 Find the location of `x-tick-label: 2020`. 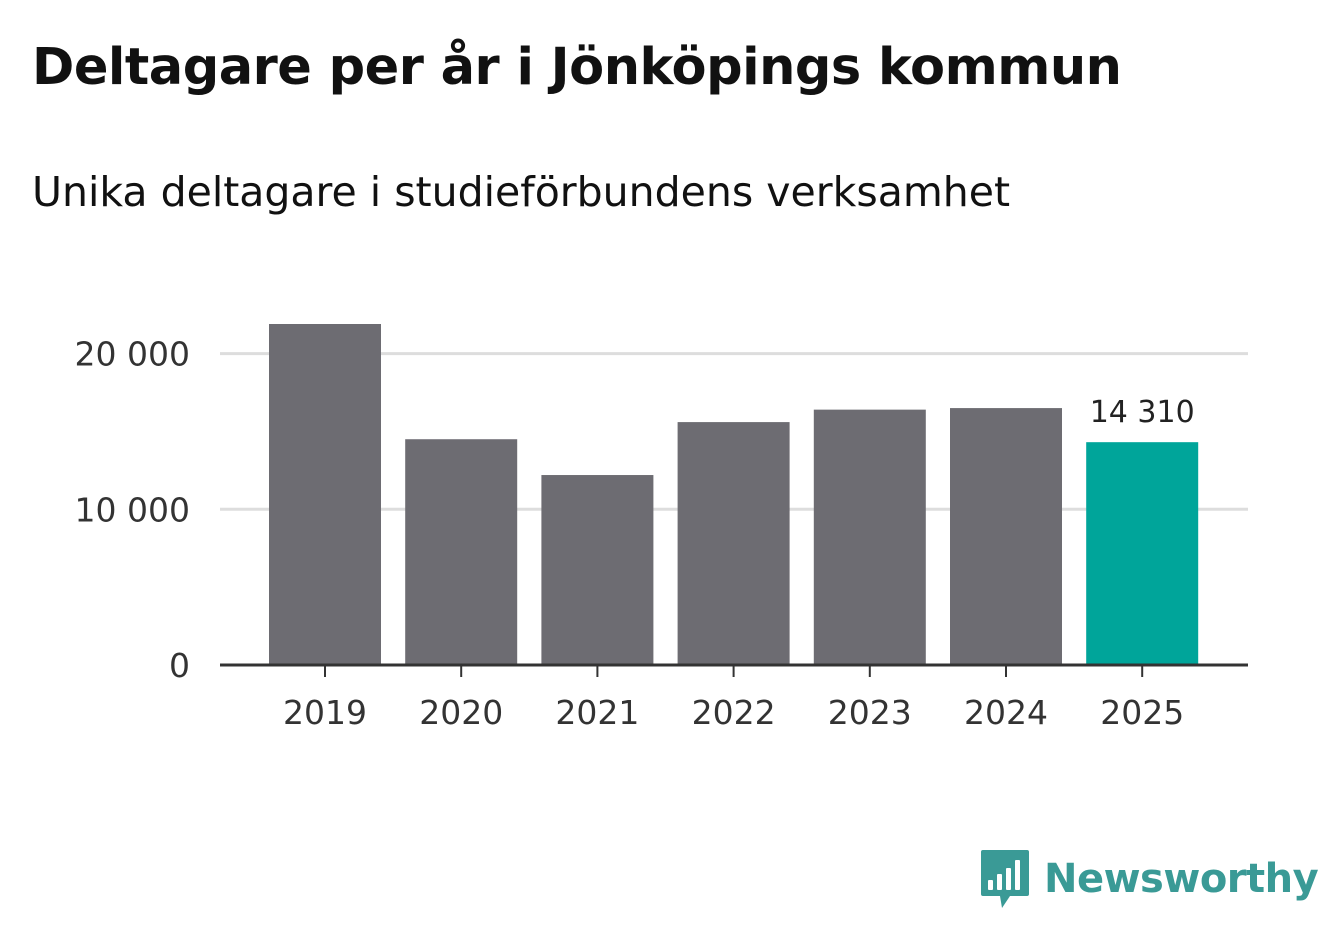

x-tick-label: 2020 is located at coordinates (461, 712).